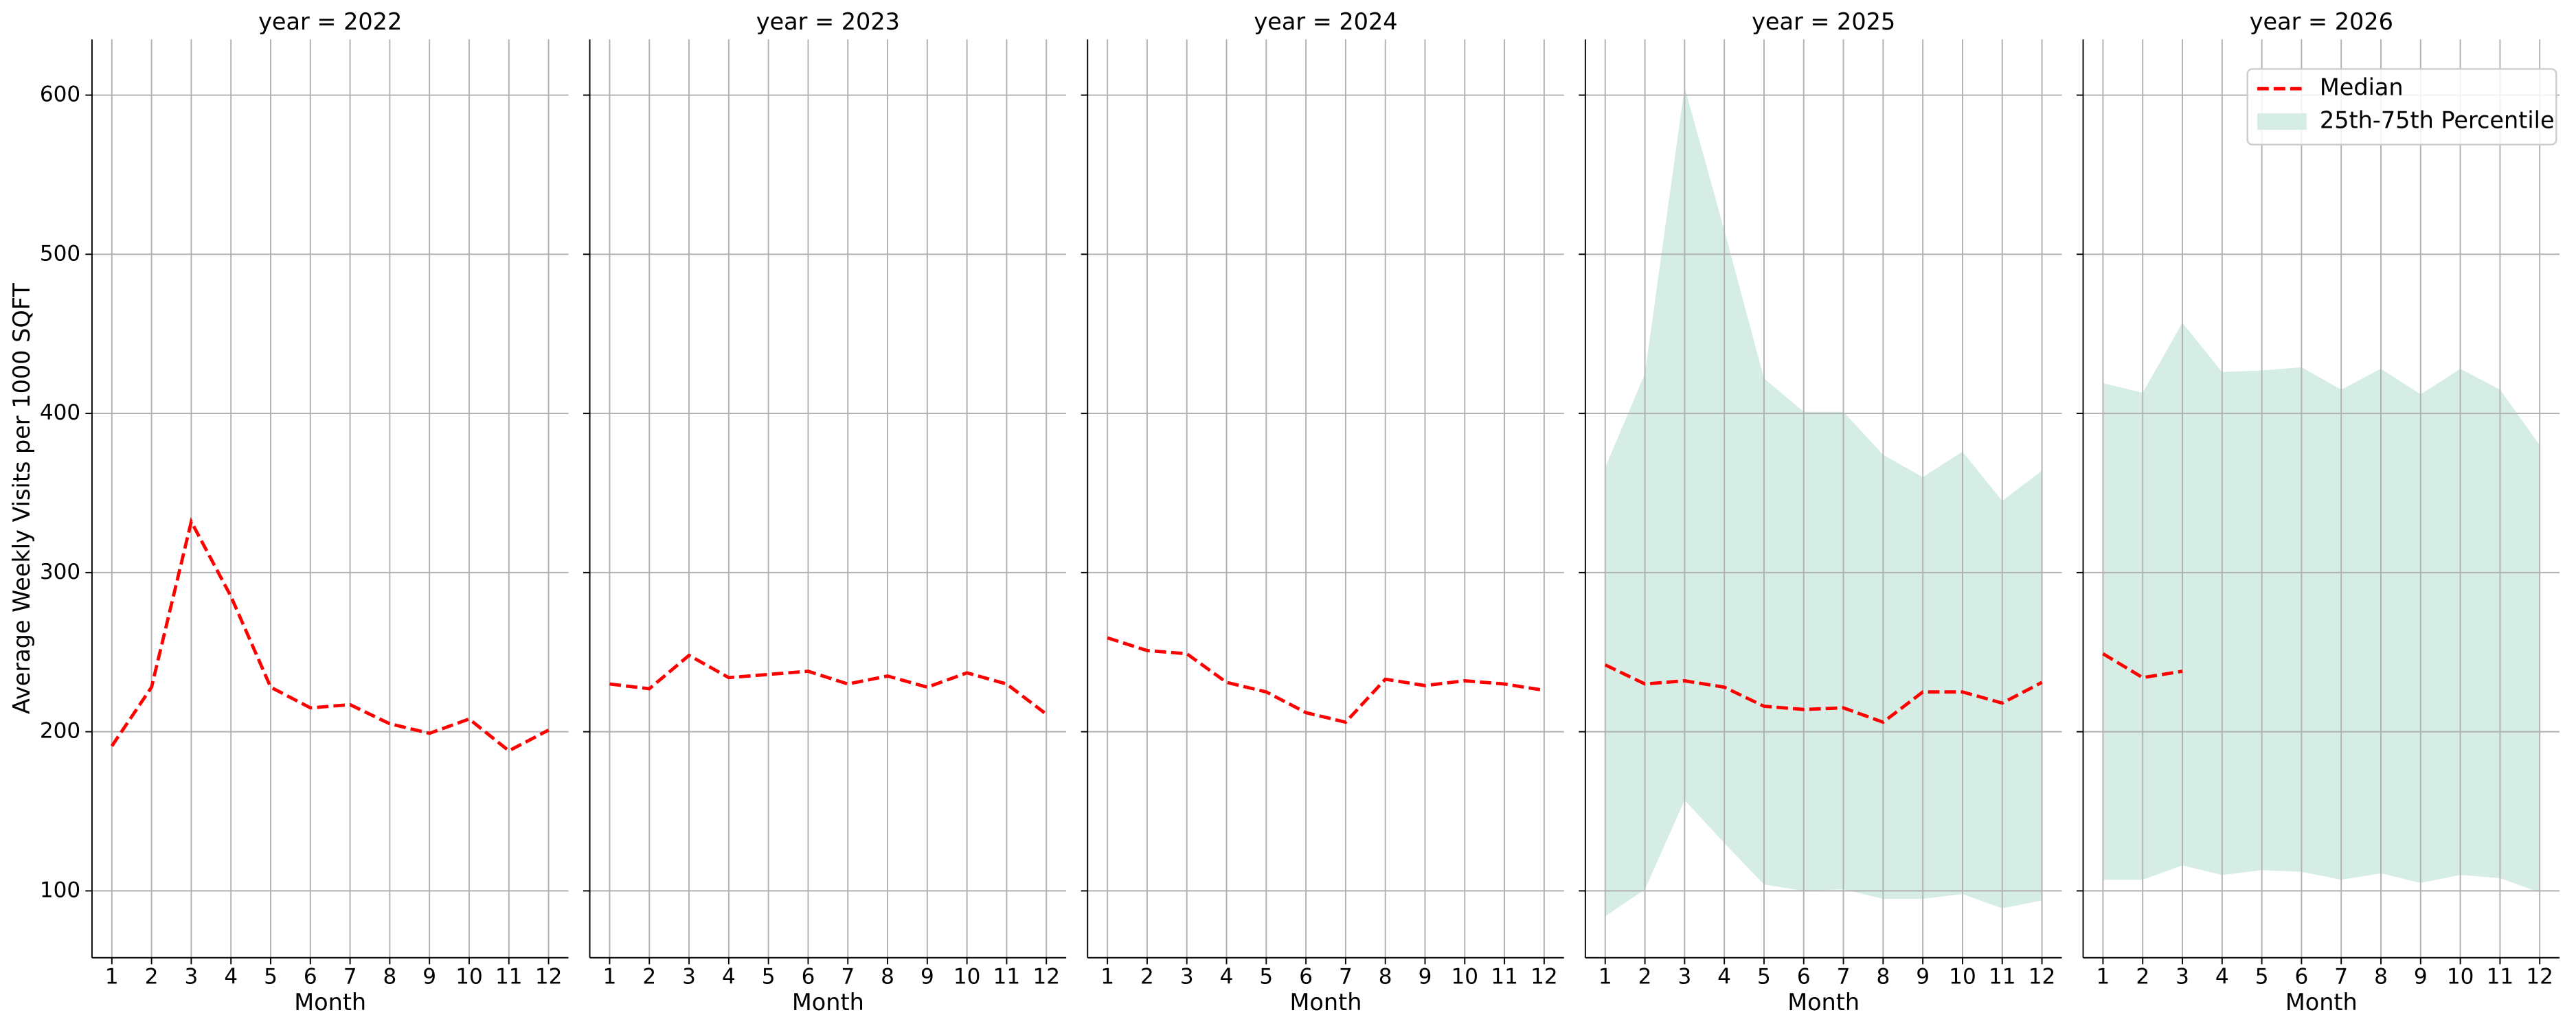 Image resolution: width=2576 pixels, height=1030 pixels. What do you see at coordinates (60, 572) in the screenshot?
I see `y-tick-label: 300` at bounding box center [60, 572].